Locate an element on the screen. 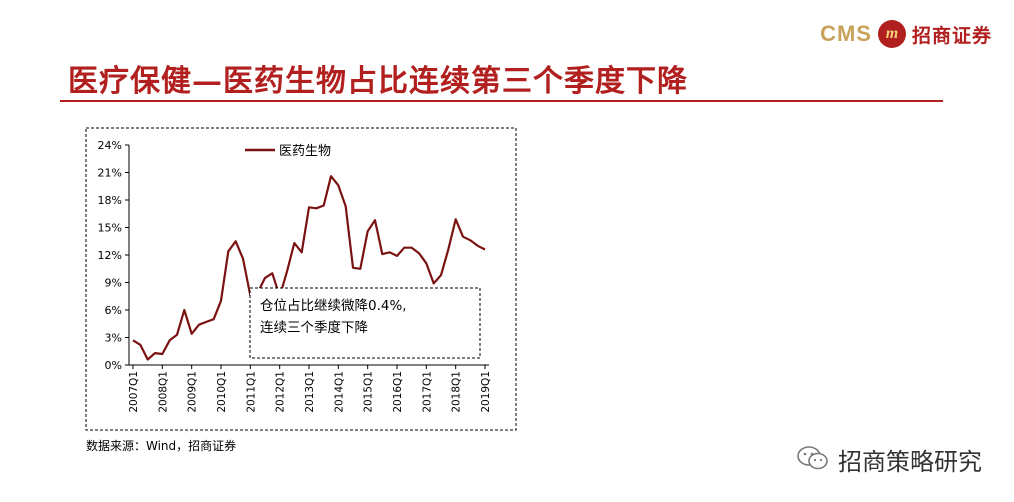 This screenshot has height=502, width=1014. x-tick-label: 2018Q1 is located at coordinates (457, 392).